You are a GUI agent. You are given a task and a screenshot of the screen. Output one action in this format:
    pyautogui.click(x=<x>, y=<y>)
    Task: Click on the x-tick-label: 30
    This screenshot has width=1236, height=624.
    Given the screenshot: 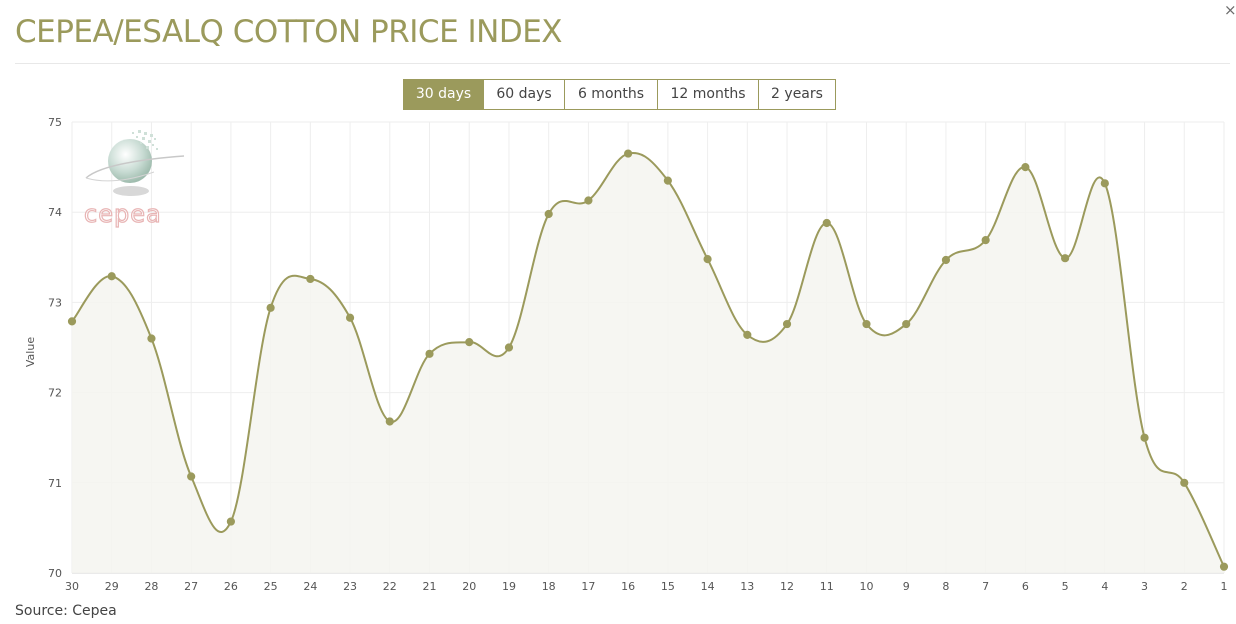 What is the action you would take?
    pyautogui.click(x=72, y=586)
    